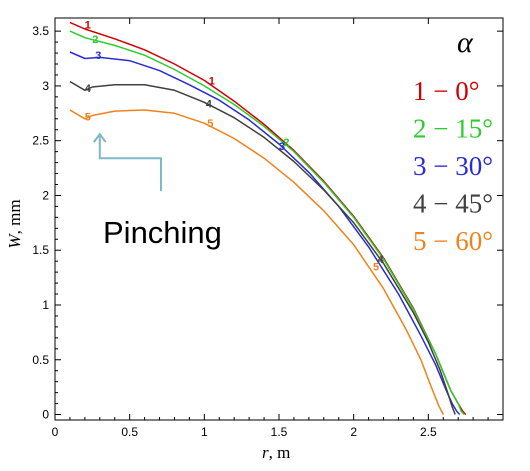  I want to click on x-axis-symbol: r, so click(265, 452).